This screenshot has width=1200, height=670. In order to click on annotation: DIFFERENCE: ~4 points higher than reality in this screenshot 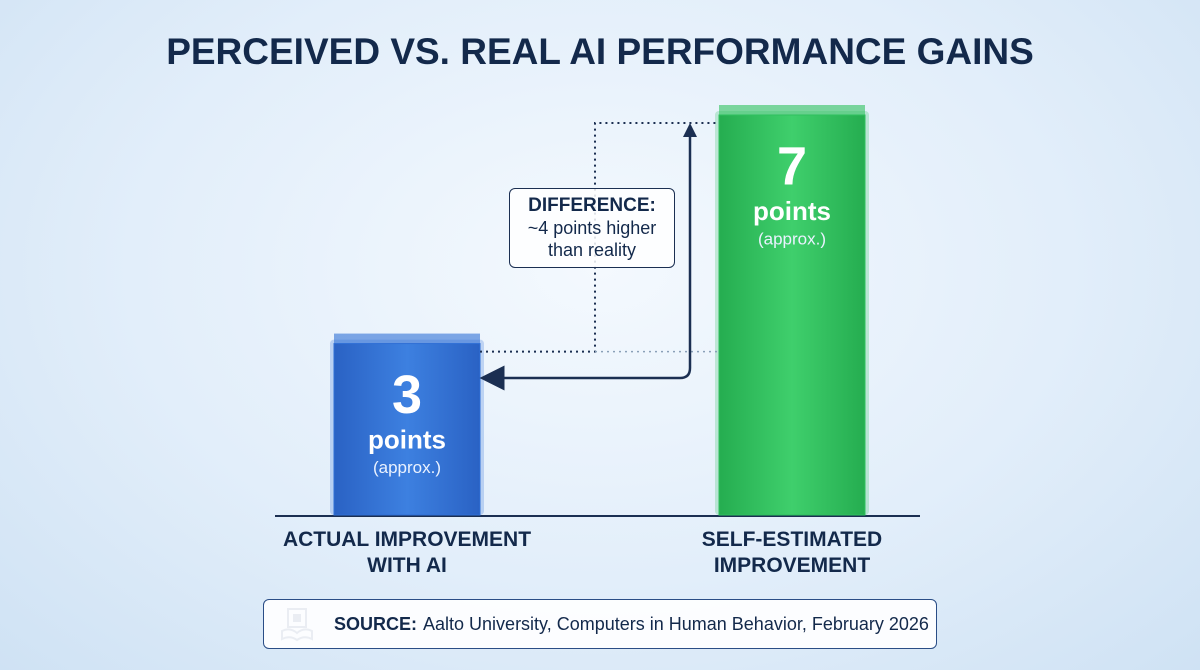, I will do `click(592, 228)`.